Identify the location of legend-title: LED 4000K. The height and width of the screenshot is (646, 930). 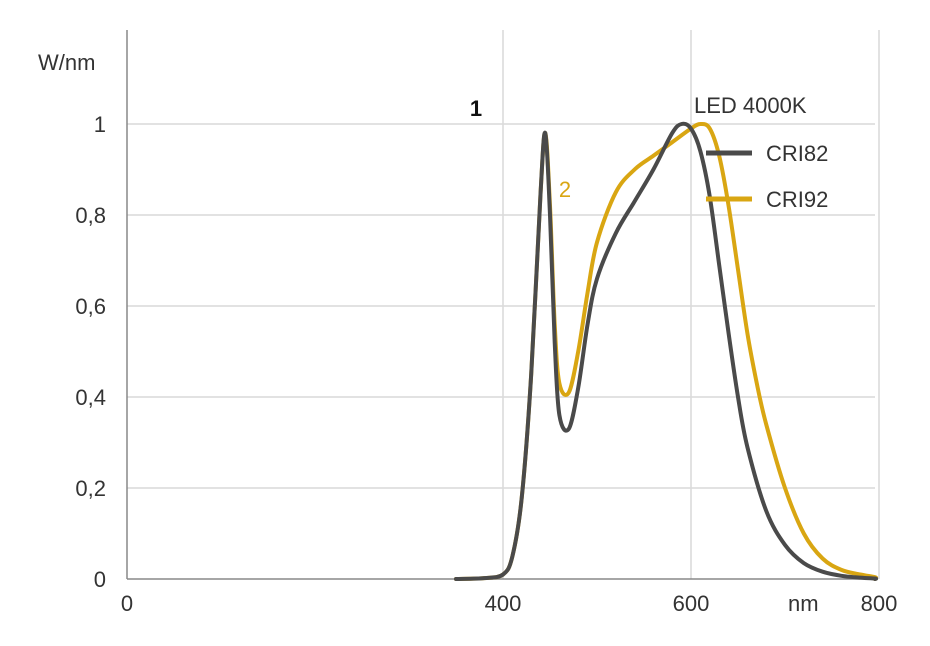
(750, 105).